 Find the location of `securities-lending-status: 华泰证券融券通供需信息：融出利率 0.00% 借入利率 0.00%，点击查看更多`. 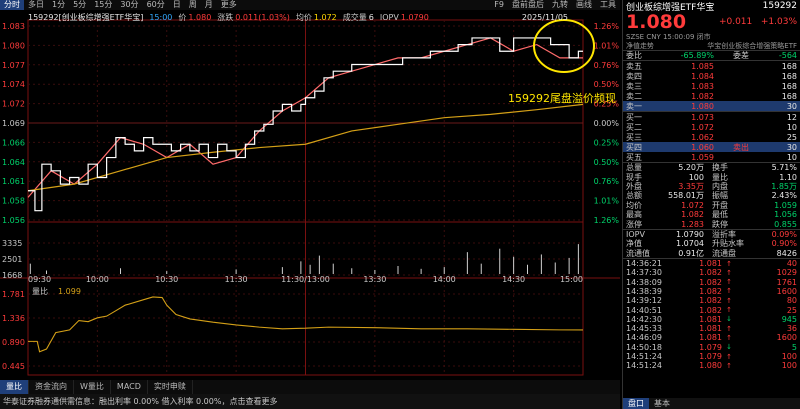

securities-lending-status: 华泰证券融券通供需信息：融出利率 0.00% 借入利率 0.00%，点击查看更多 is located at coordinates (310, 401).